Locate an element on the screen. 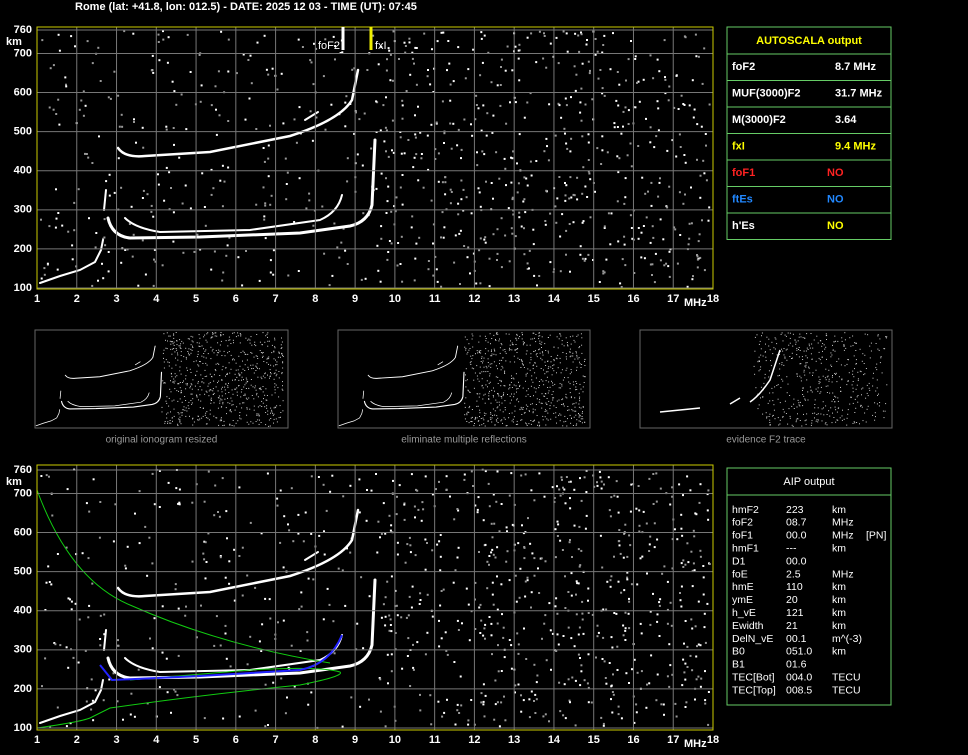 The image size is (968, 755). x-tick-label: 15 is located at coordinates (594, 299).